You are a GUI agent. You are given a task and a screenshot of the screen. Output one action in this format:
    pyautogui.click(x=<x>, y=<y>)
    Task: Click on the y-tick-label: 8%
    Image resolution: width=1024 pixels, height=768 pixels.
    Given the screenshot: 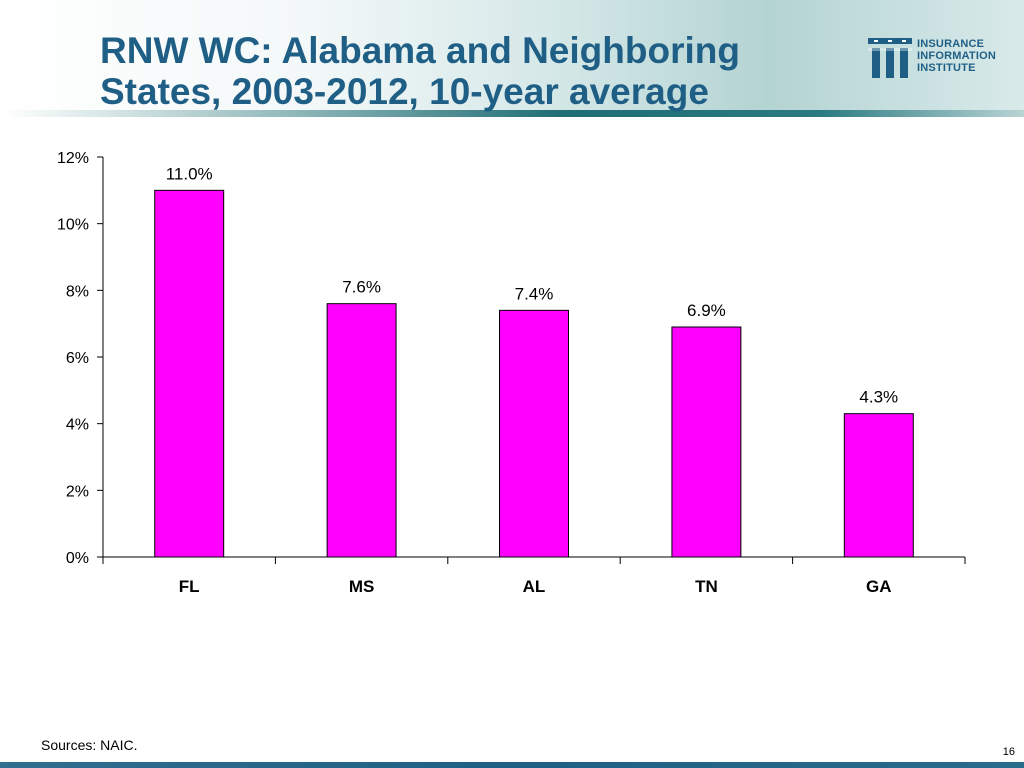 What is the action you would take?
    pyautogui.click(x=77, y=291)
    